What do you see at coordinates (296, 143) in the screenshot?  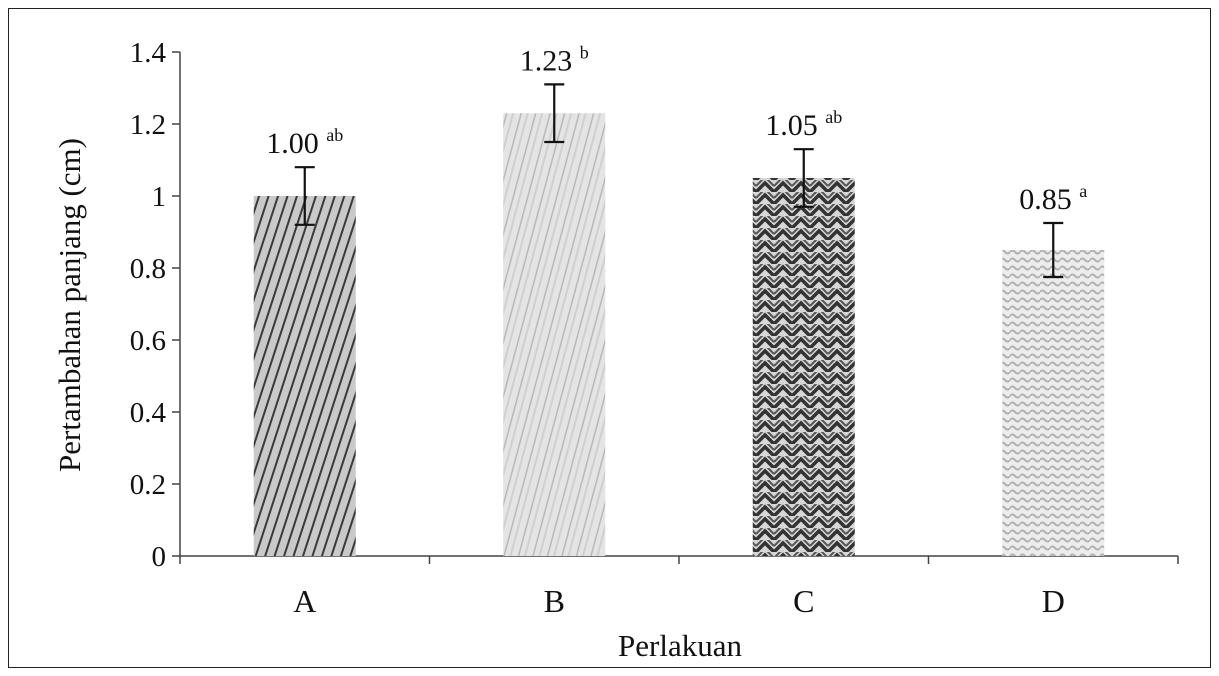 I see `data-value: 1.00` at bounding box center [296, 143].